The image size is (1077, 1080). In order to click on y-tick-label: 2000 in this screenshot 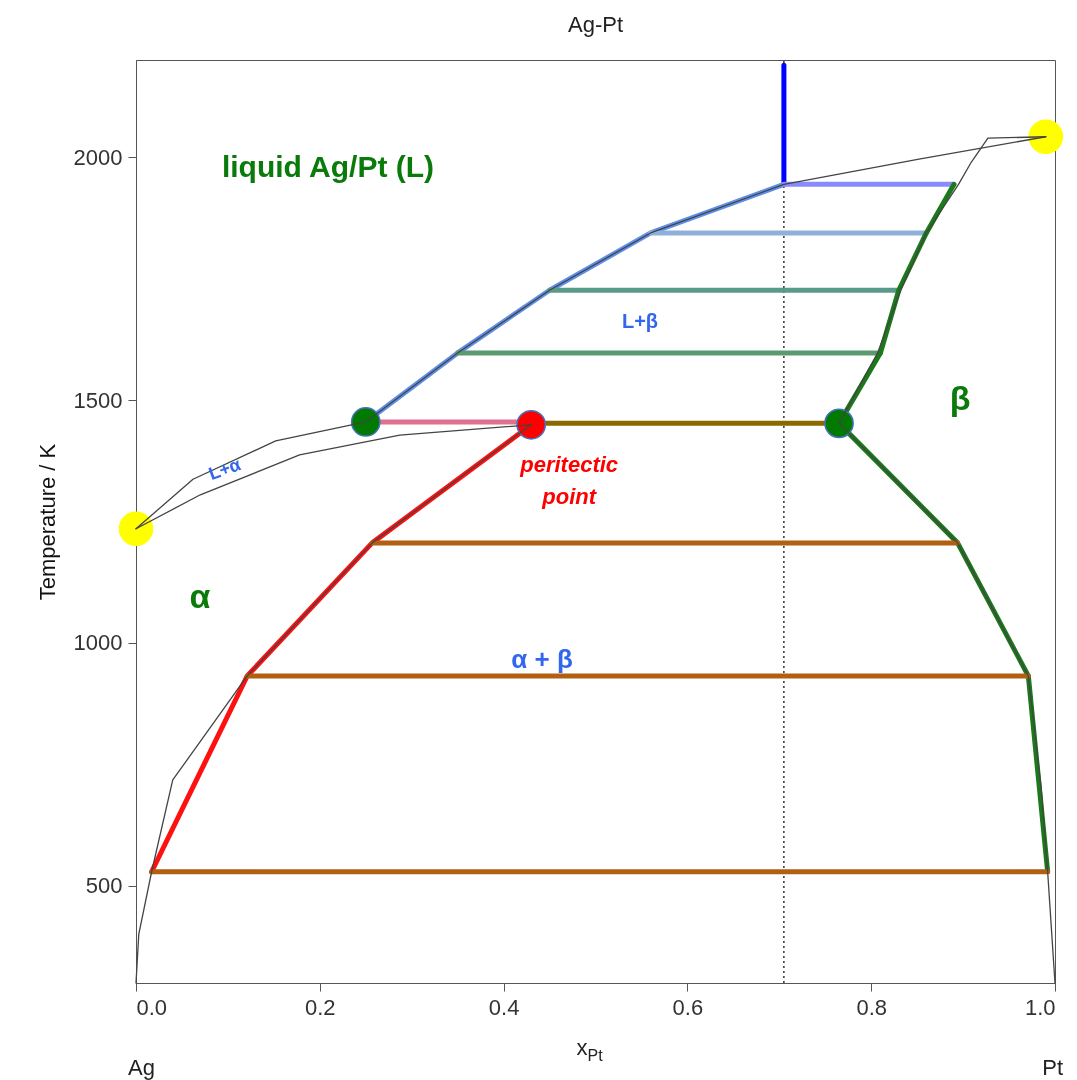, I will do `click(98, 157)`.